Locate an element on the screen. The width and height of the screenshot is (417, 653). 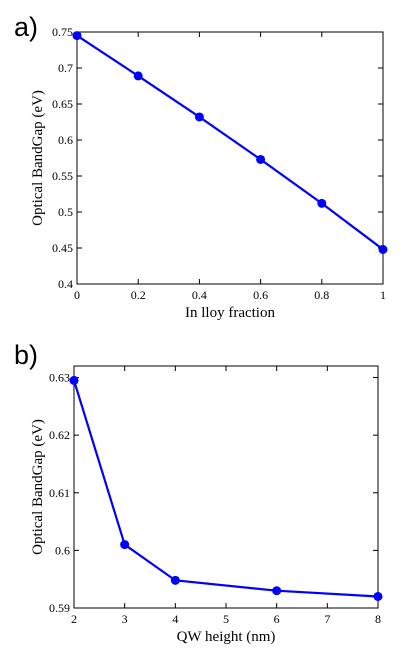
x-tick-label: 5 is located at coordinates (226, 619).